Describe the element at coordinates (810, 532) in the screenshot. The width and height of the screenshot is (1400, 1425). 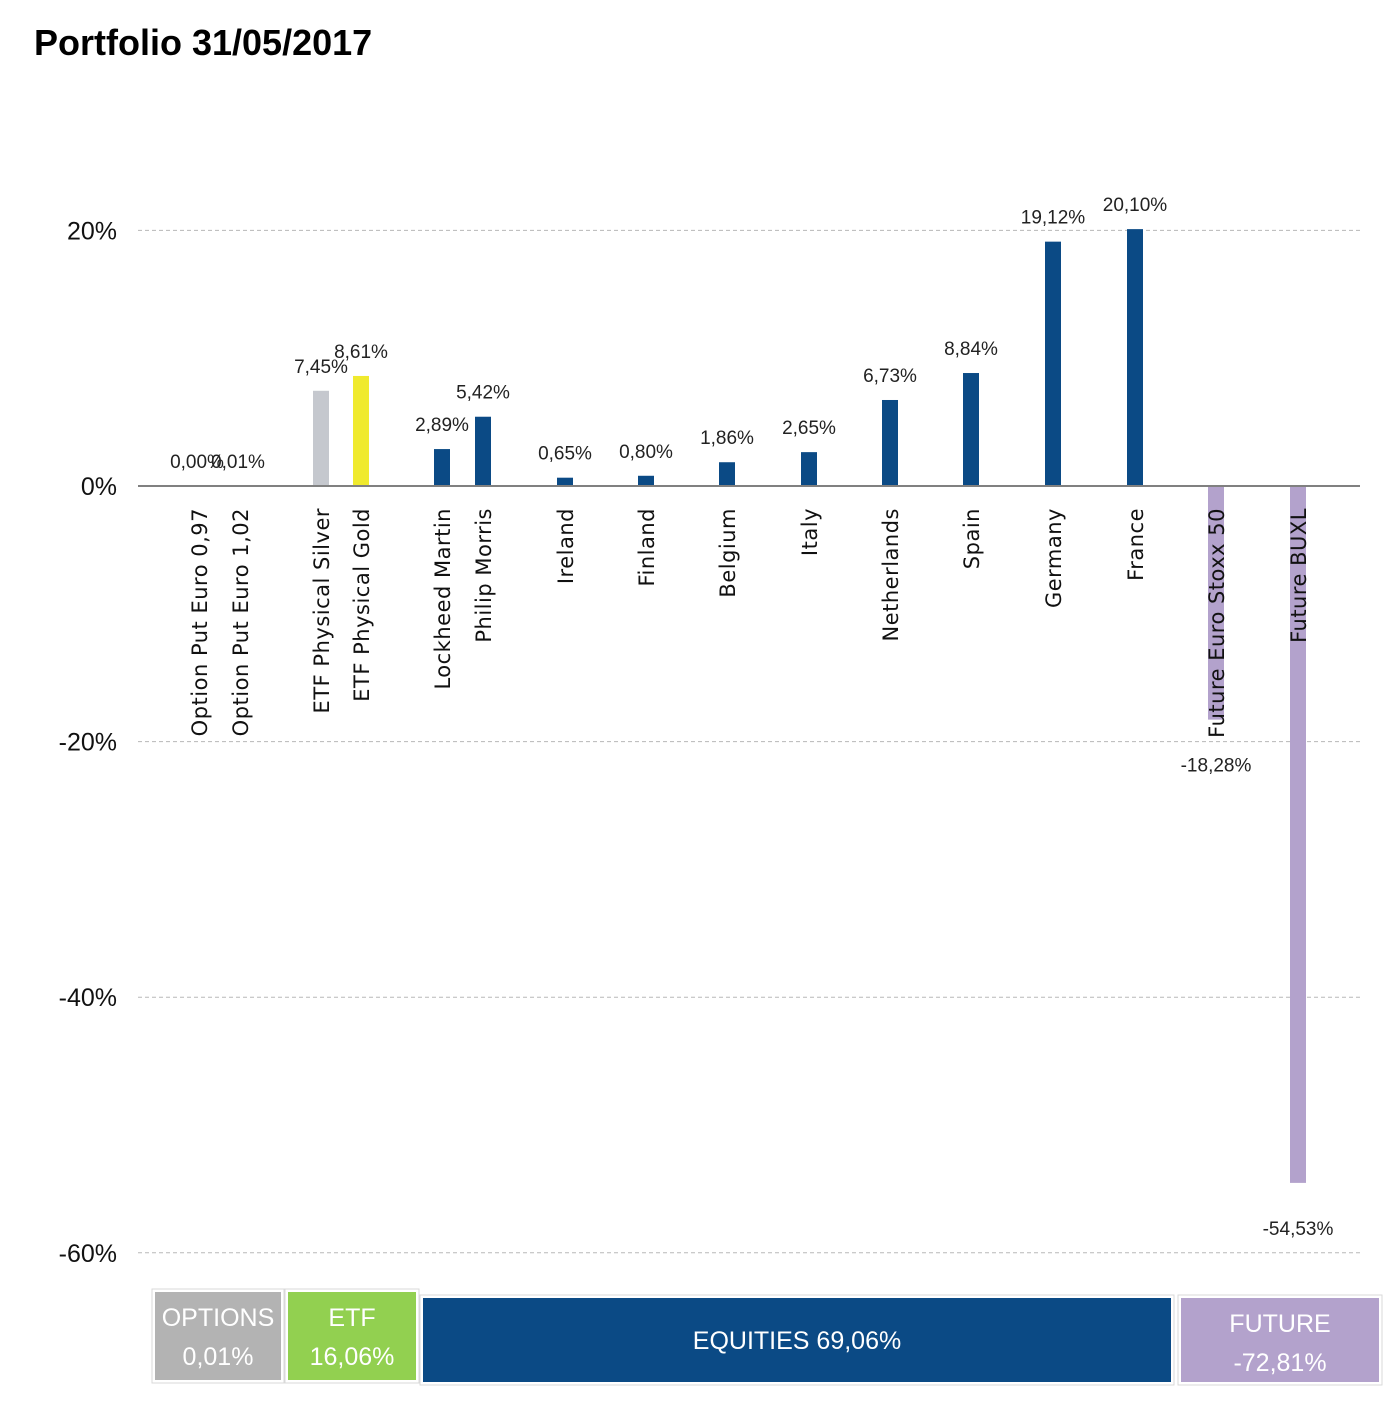
I see `category-label: Italy` at that location.